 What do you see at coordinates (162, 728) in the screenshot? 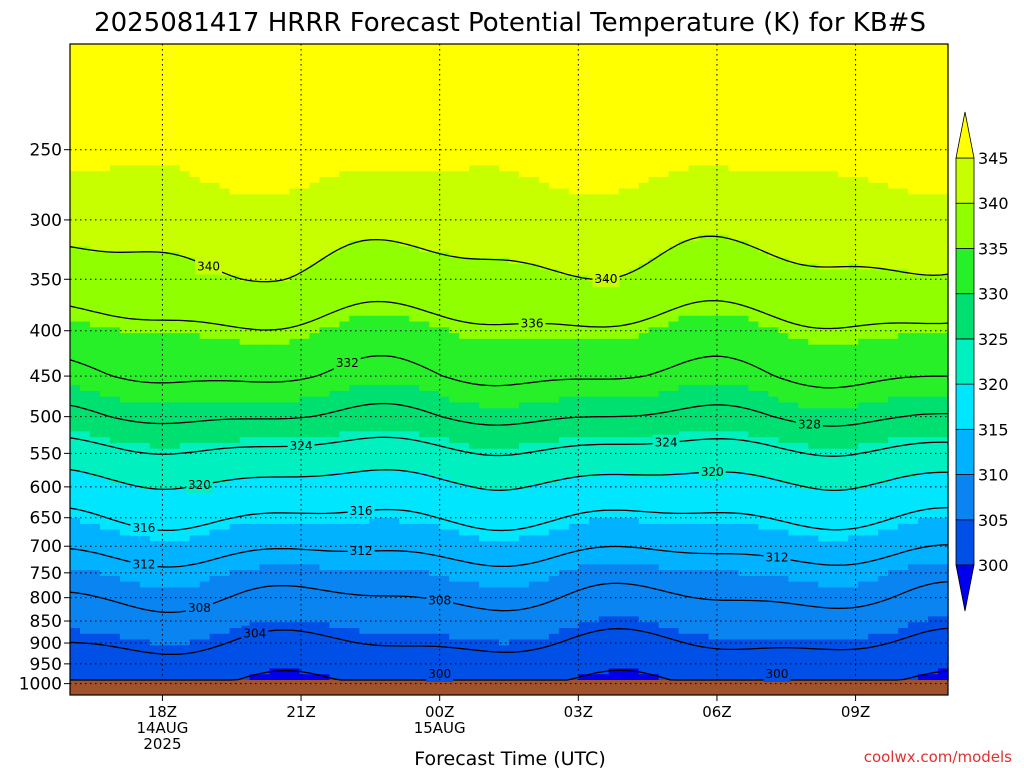
I see `x-tick-label: 14AUG` at bounding box center [162, 728].